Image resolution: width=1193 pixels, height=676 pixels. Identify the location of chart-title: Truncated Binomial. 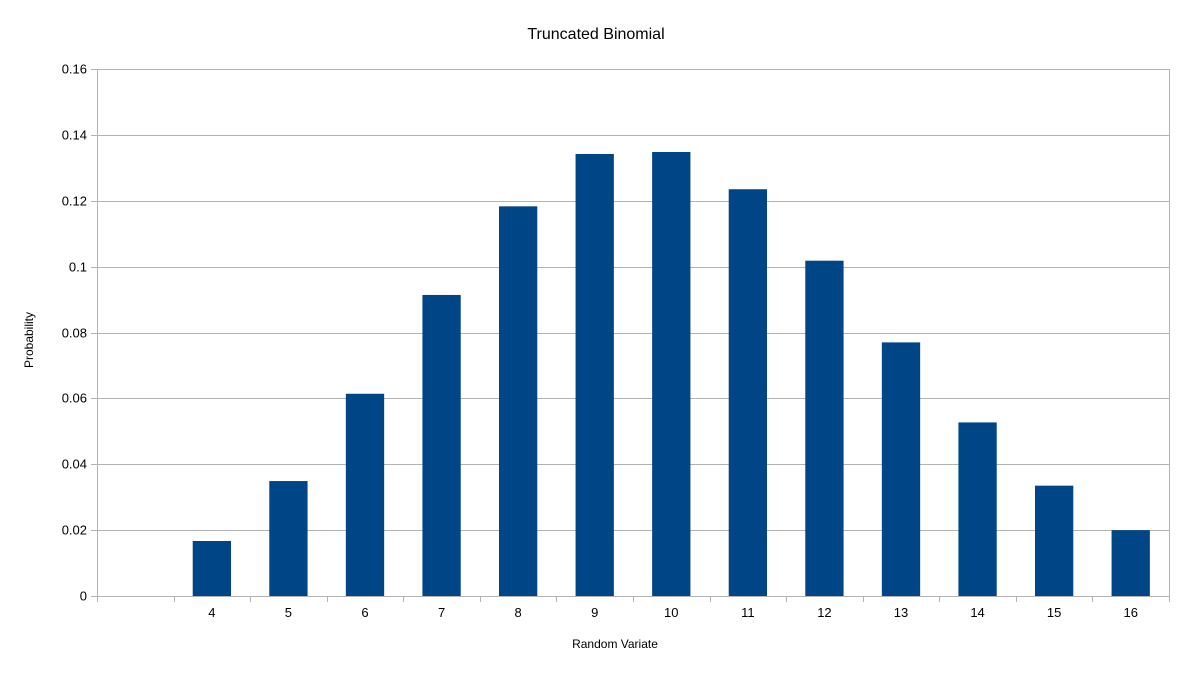
(595, 34).